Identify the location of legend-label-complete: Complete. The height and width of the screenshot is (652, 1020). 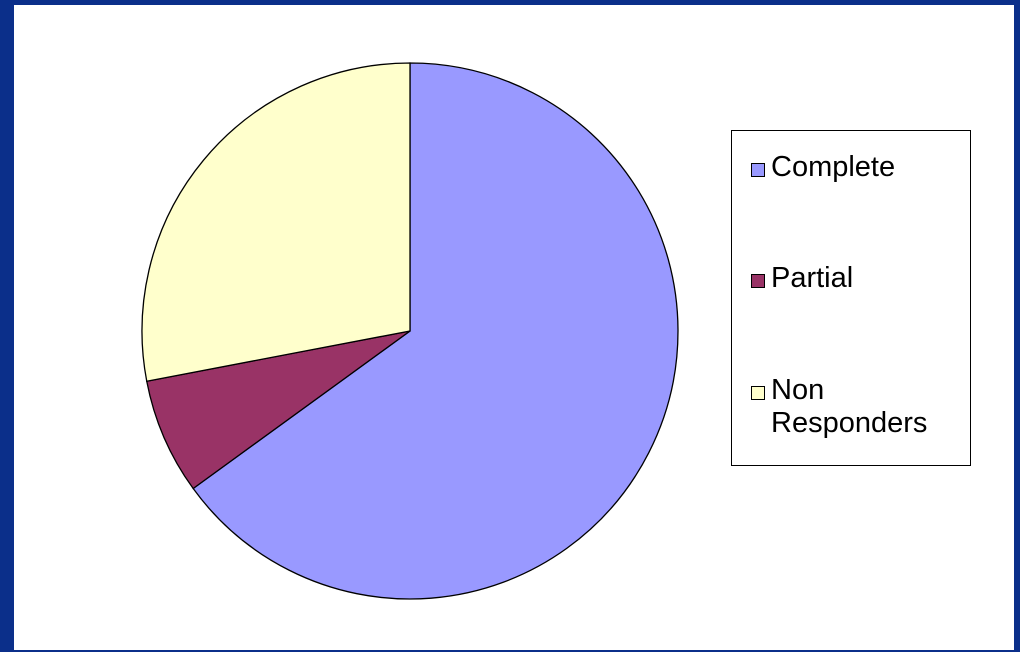
(833, 167).